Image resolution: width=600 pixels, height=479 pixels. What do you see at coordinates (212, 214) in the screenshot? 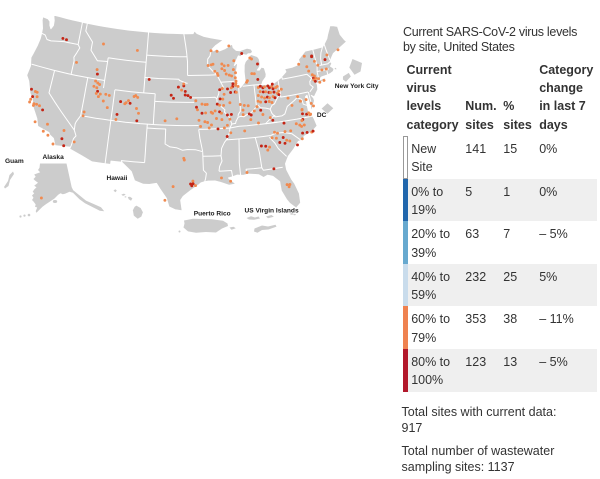
I see `svg-text: Puerto Rico` at bounding box center [212, 214].